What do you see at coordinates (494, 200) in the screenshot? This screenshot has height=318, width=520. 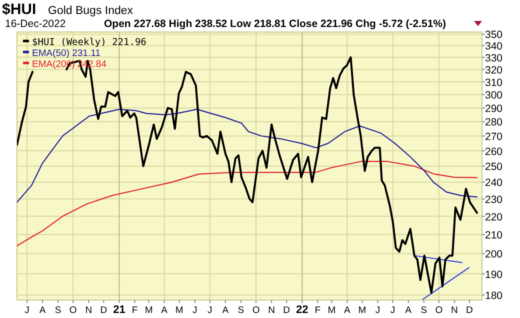 I see `y-tick-label: 230` at bounding box center [494, 200].